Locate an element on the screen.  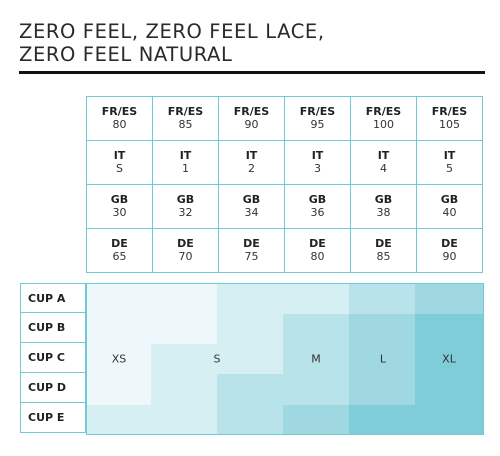
region-xl-left is located at coordinates (382, 419).